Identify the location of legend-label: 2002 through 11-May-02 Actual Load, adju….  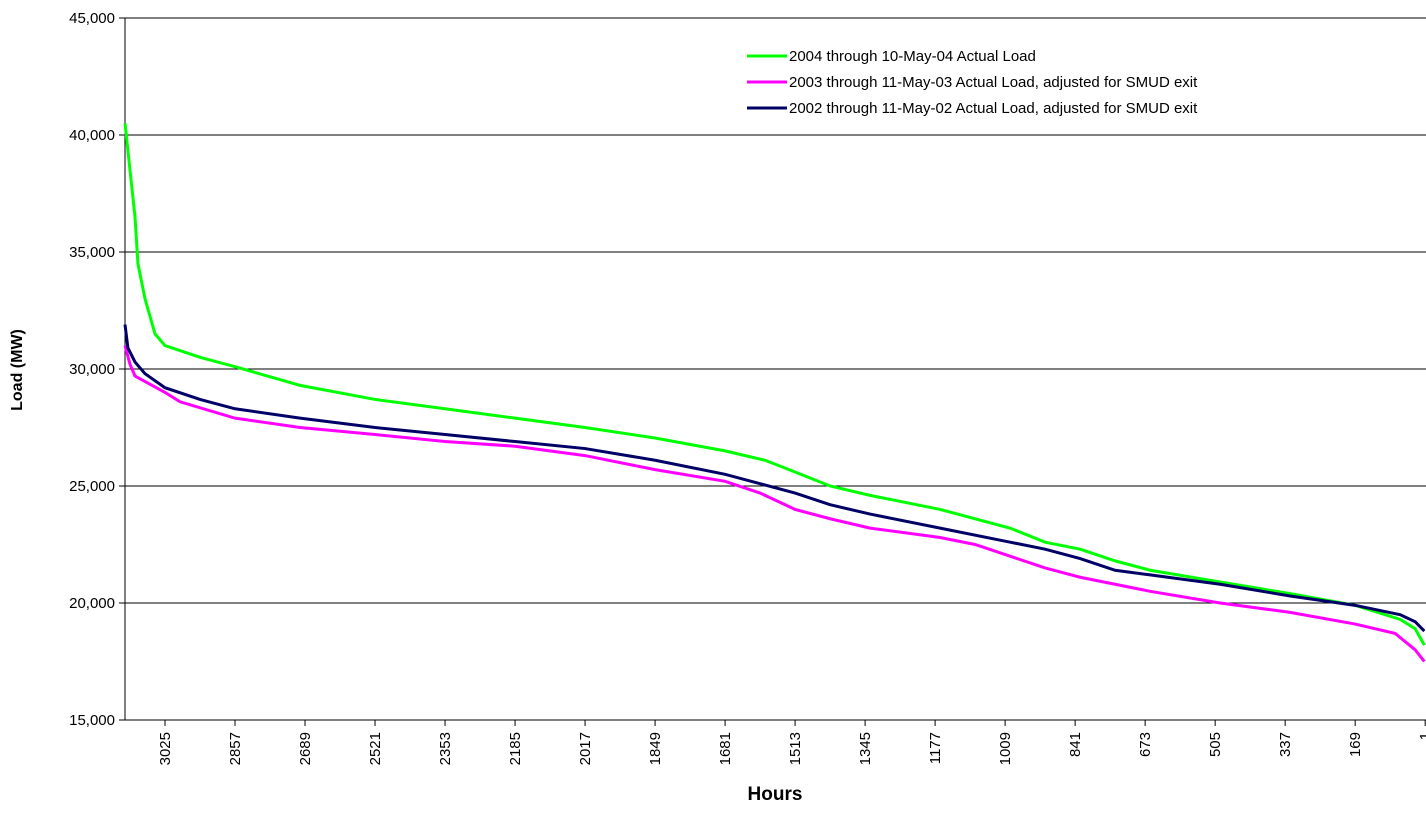
(993, 108).